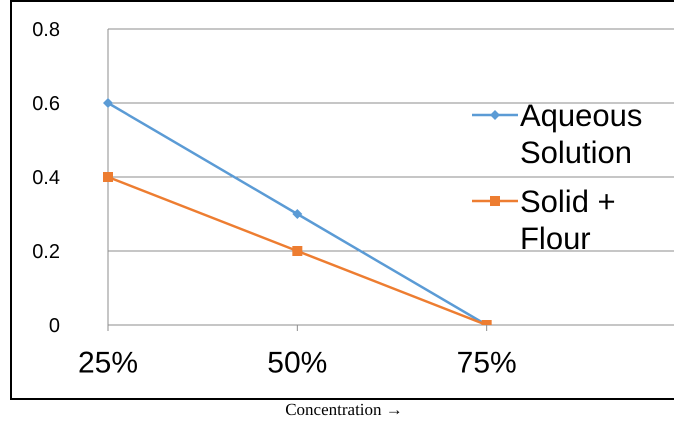 Image resolution: width=674 pixels, height=421 pixels. What do you see at coordinates (568, 220) in the screenshot?
I see `legend-label: Solid + Flour` at bounding box center [568, 220].